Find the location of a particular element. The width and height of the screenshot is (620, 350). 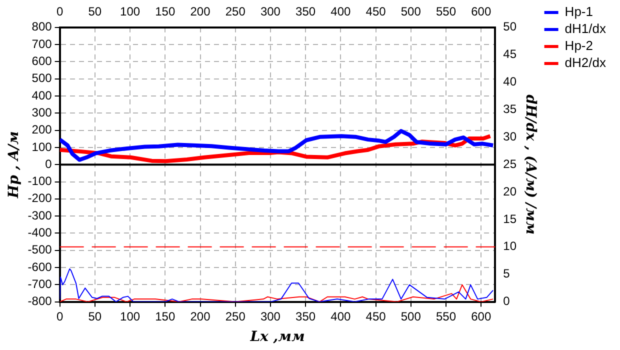

y-tick-label: -600 is located at coordinates (40, 267).